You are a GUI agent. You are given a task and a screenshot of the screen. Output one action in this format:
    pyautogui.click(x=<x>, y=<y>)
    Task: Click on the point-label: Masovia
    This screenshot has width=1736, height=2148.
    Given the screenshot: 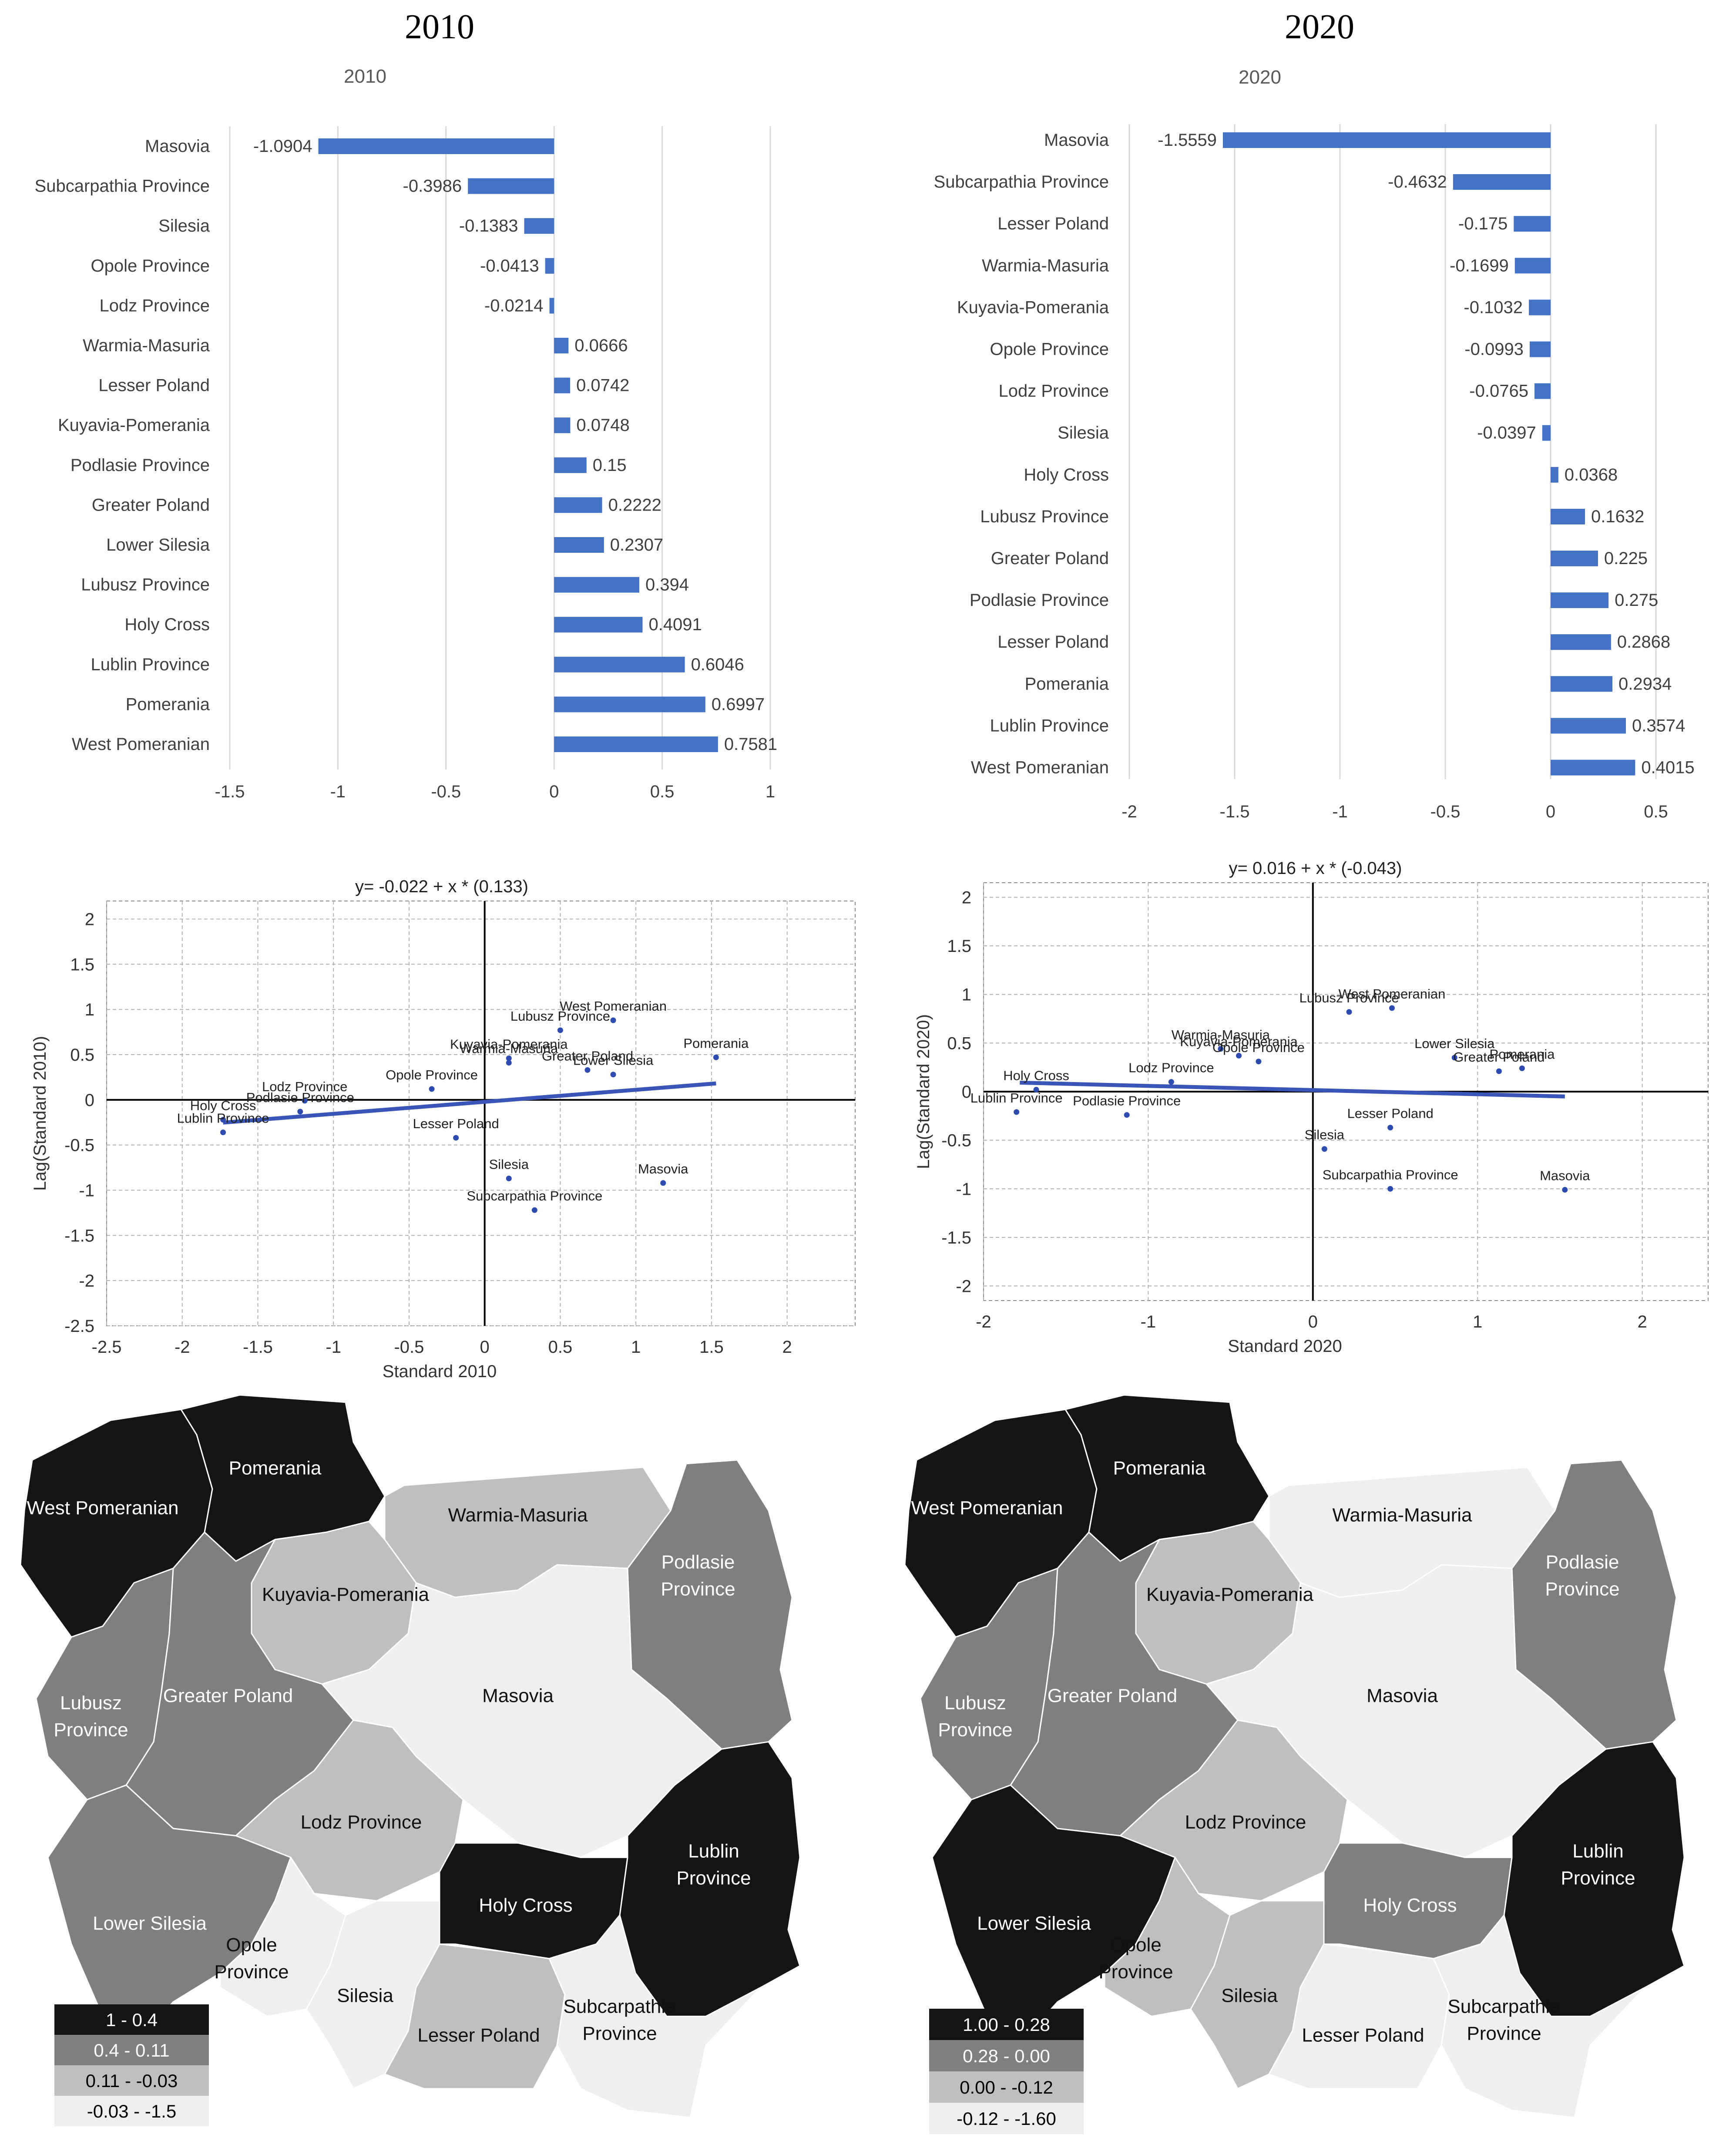 What is the action you would take?
    pyautogui.click(x=1565, y=1175)
    